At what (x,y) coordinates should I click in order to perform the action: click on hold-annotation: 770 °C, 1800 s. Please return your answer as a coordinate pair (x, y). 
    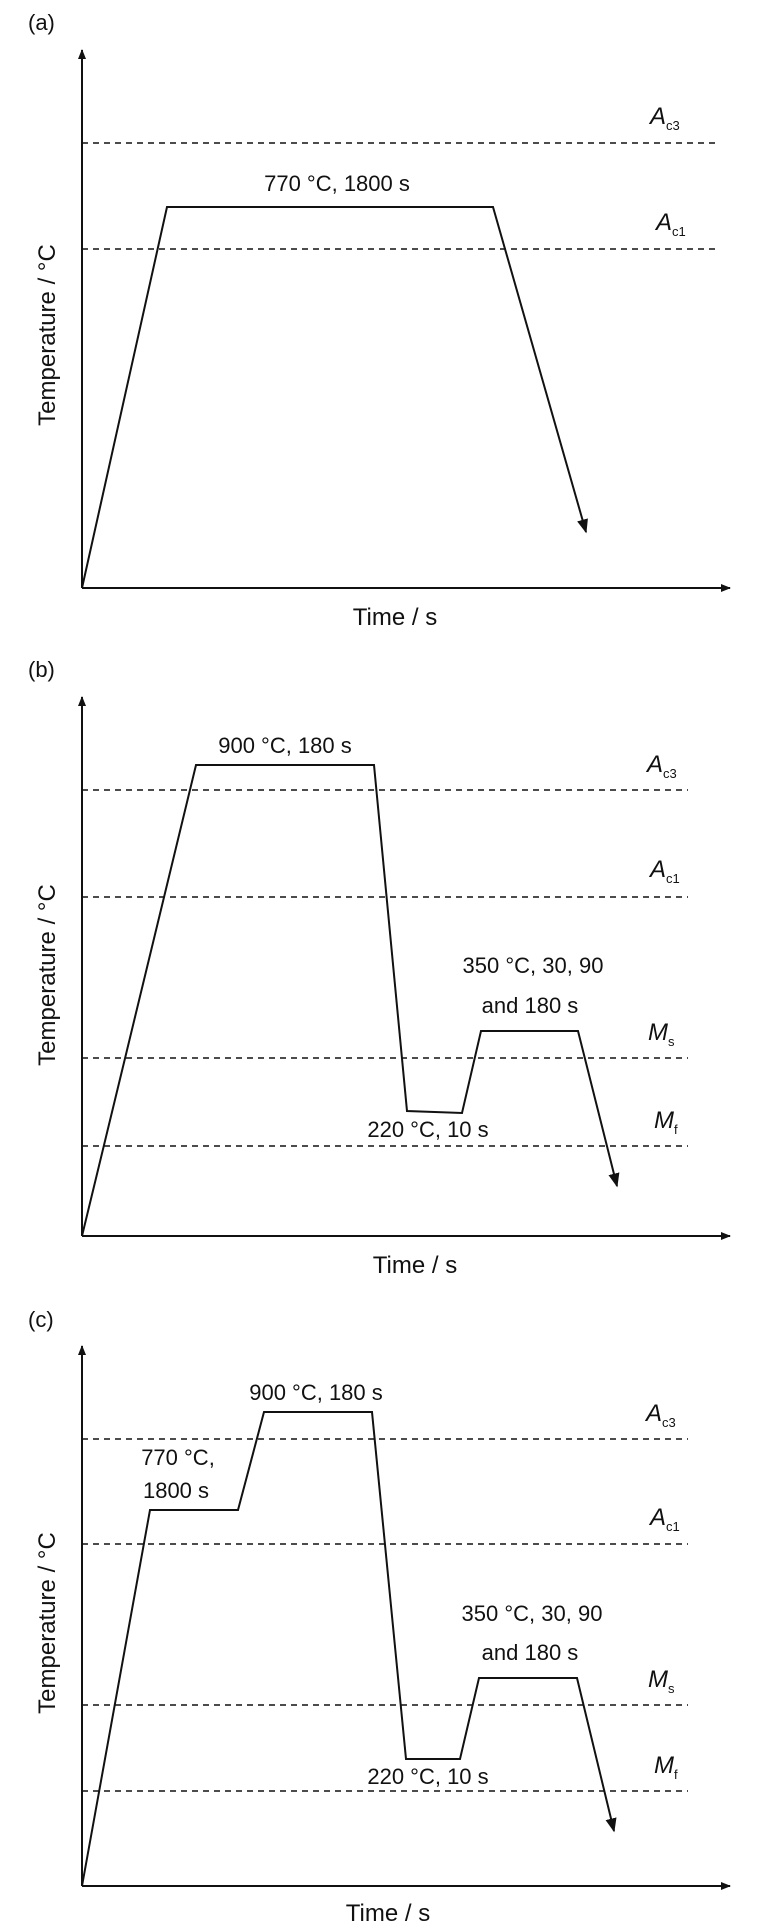
    Looking at the image, I should click on (337, 183).